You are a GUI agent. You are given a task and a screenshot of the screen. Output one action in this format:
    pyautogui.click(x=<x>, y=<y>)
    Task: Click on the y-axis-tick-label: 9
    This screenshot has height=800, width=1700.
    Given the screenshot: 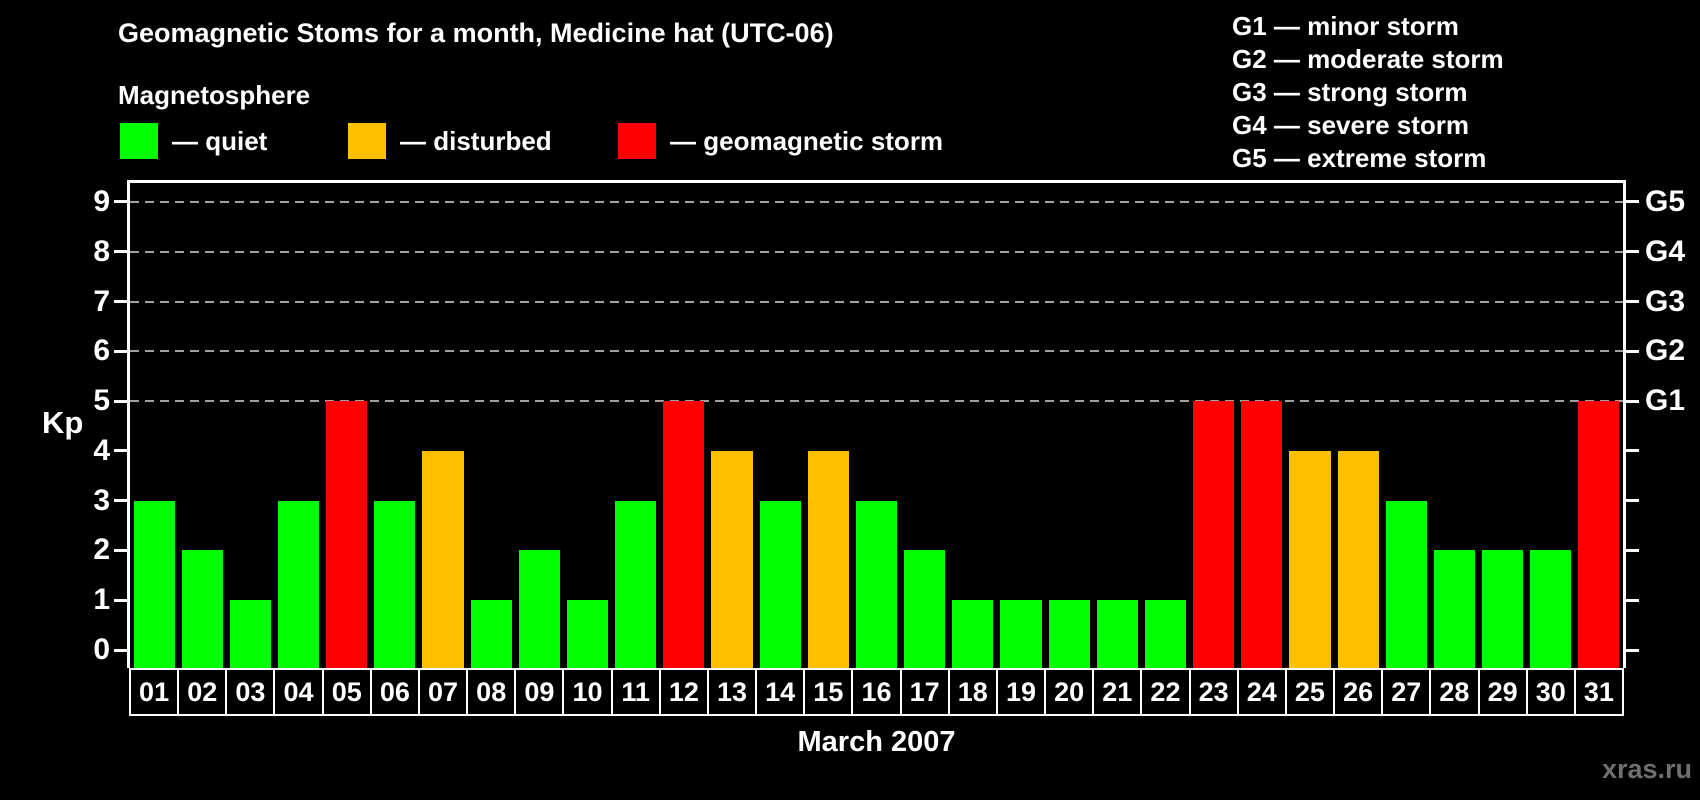 What is the action you would take?
    pyautogui.click(x=101, y=201)
    